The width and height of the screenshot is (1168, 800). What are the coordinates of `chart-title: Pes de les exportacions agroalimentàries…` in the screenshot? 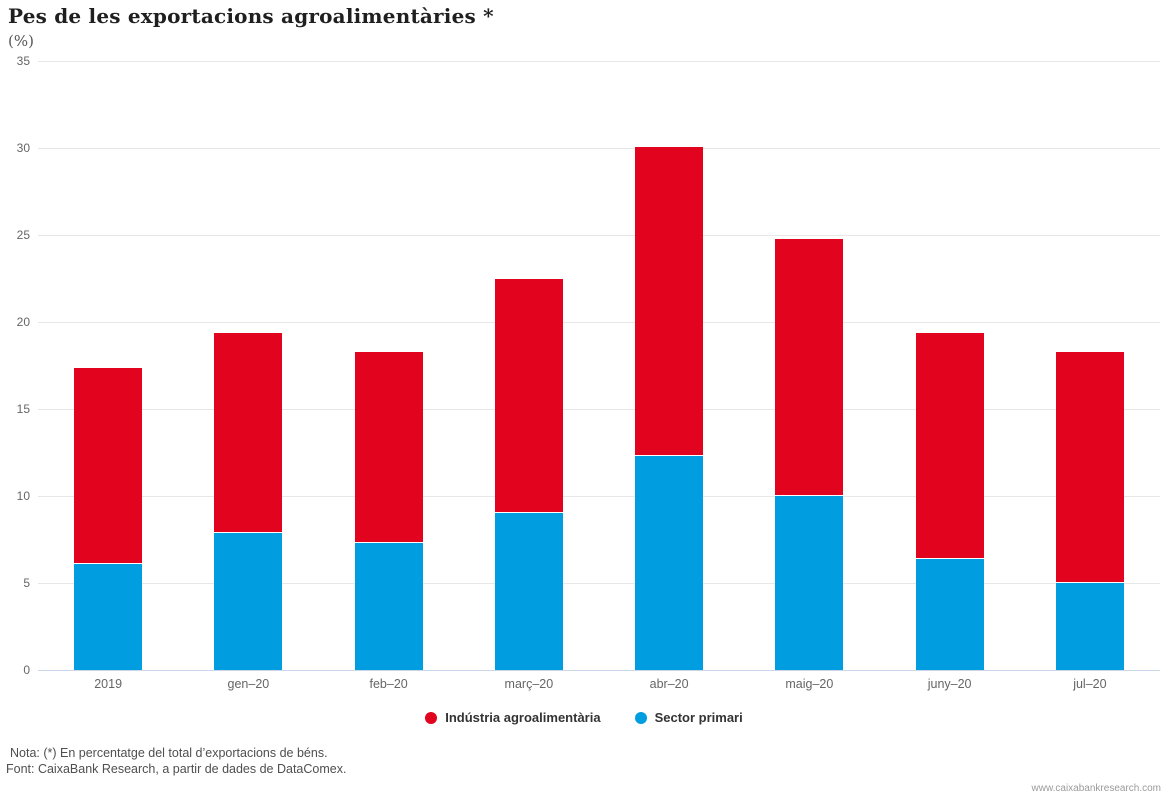 It's located at (251, 16).